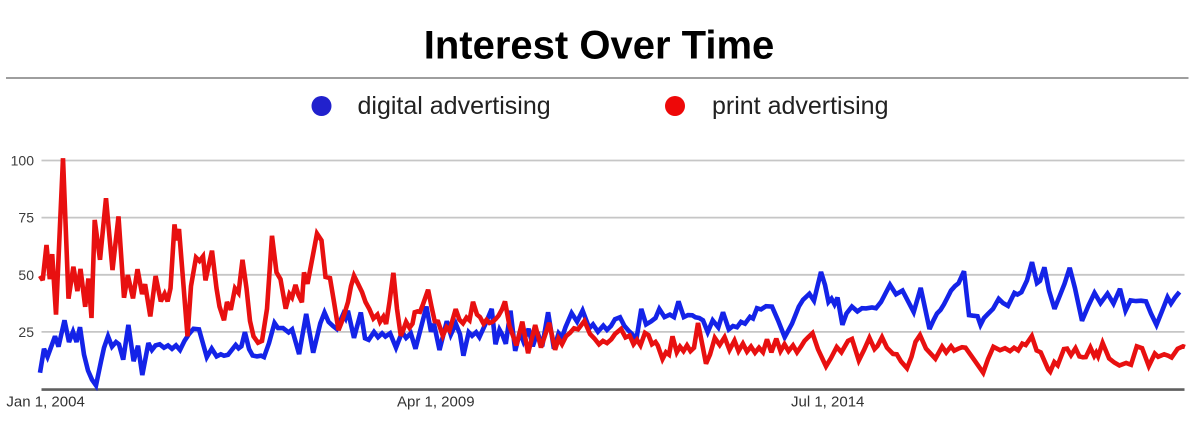 This screenshot has width=1198, height=431. I want to click on svg-text: 100, so click(23, 161).